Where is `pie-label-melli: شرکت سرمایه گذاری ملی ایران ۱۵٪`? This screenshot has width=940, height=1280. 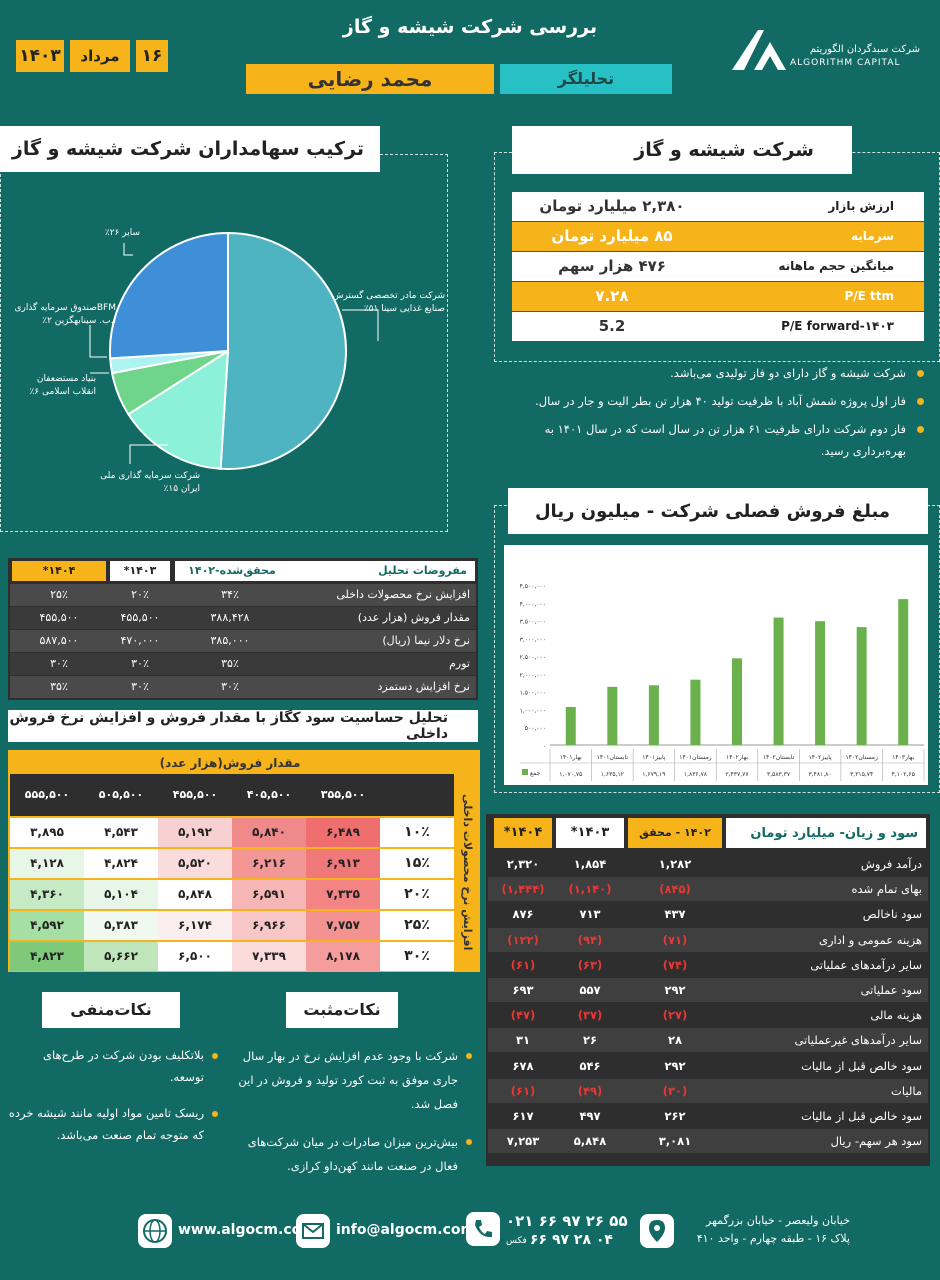
pie-label-melli: شرکت سرمایه گذاری ملی ایران ۱۵٪ is located at coordinates (150, 482).